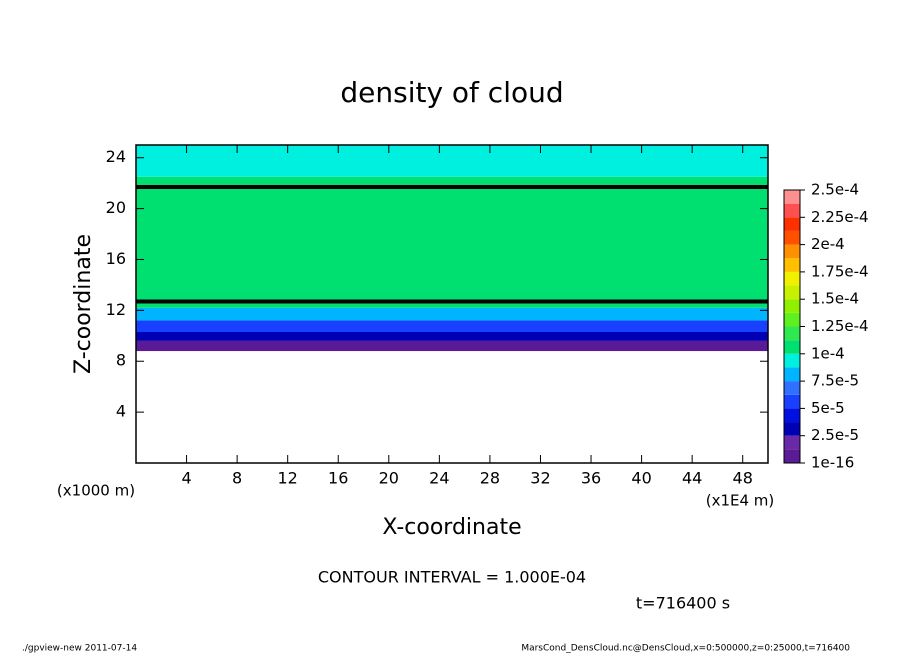  I want to click on x-tick-label: 36, so click(591, 478).